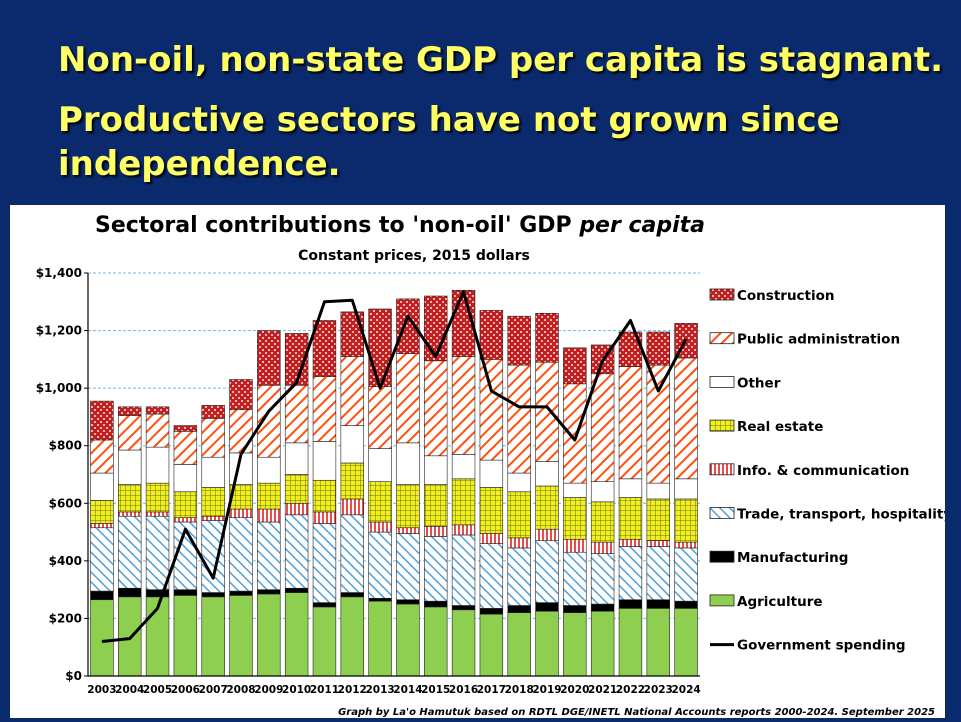 This screenshot has height=722, width=961. I want to click on y-tick-label: $600, so click(65, 503).